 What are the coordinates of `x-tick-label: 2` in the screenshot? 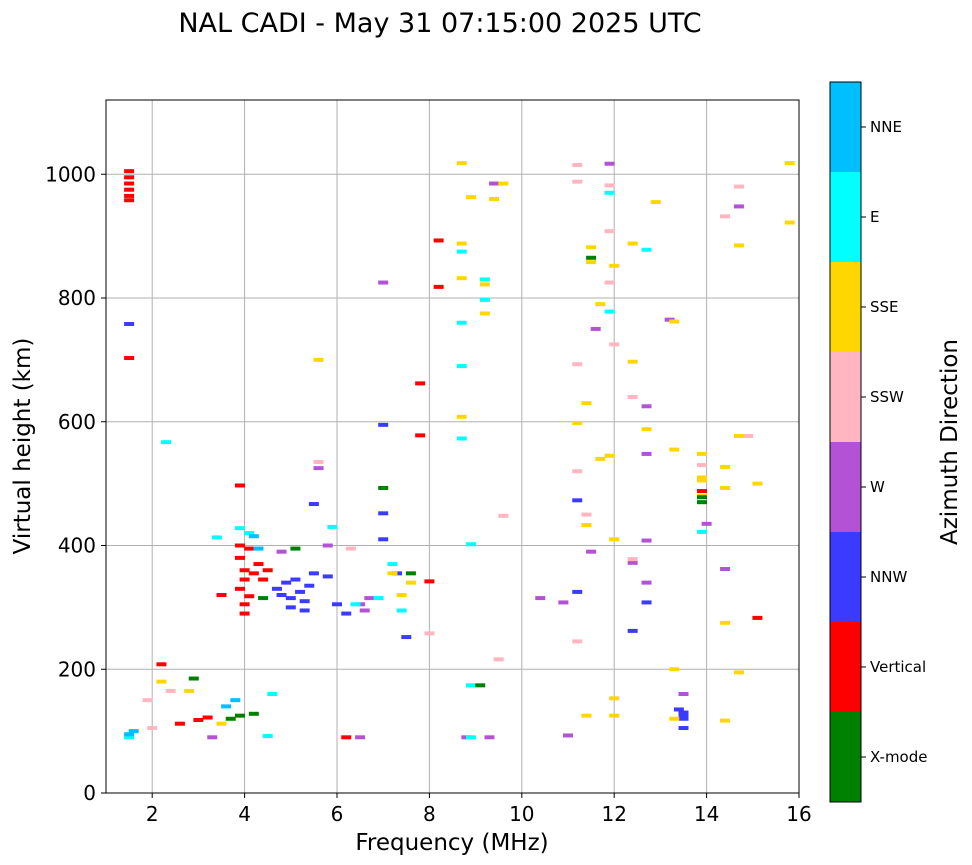 It's located at (152, 814).